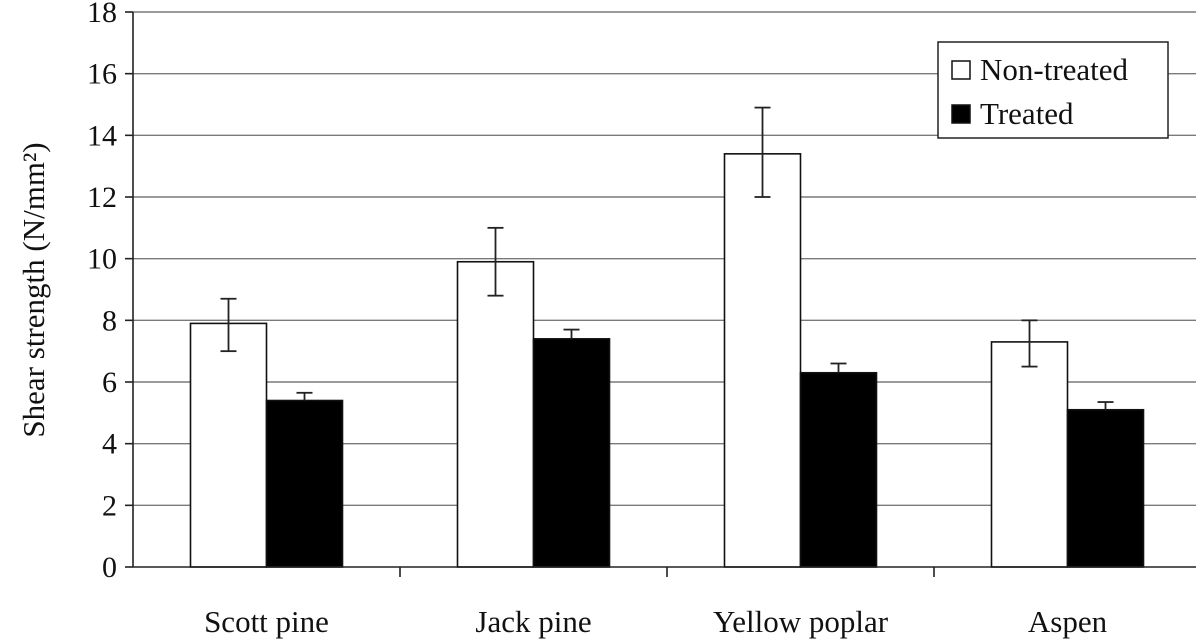 The width and height of the screenshot is (1196, 643). Describe the element at coordinates (1027, 113) in the screenshot. I see `legend-label-treated: Treated` at that location.